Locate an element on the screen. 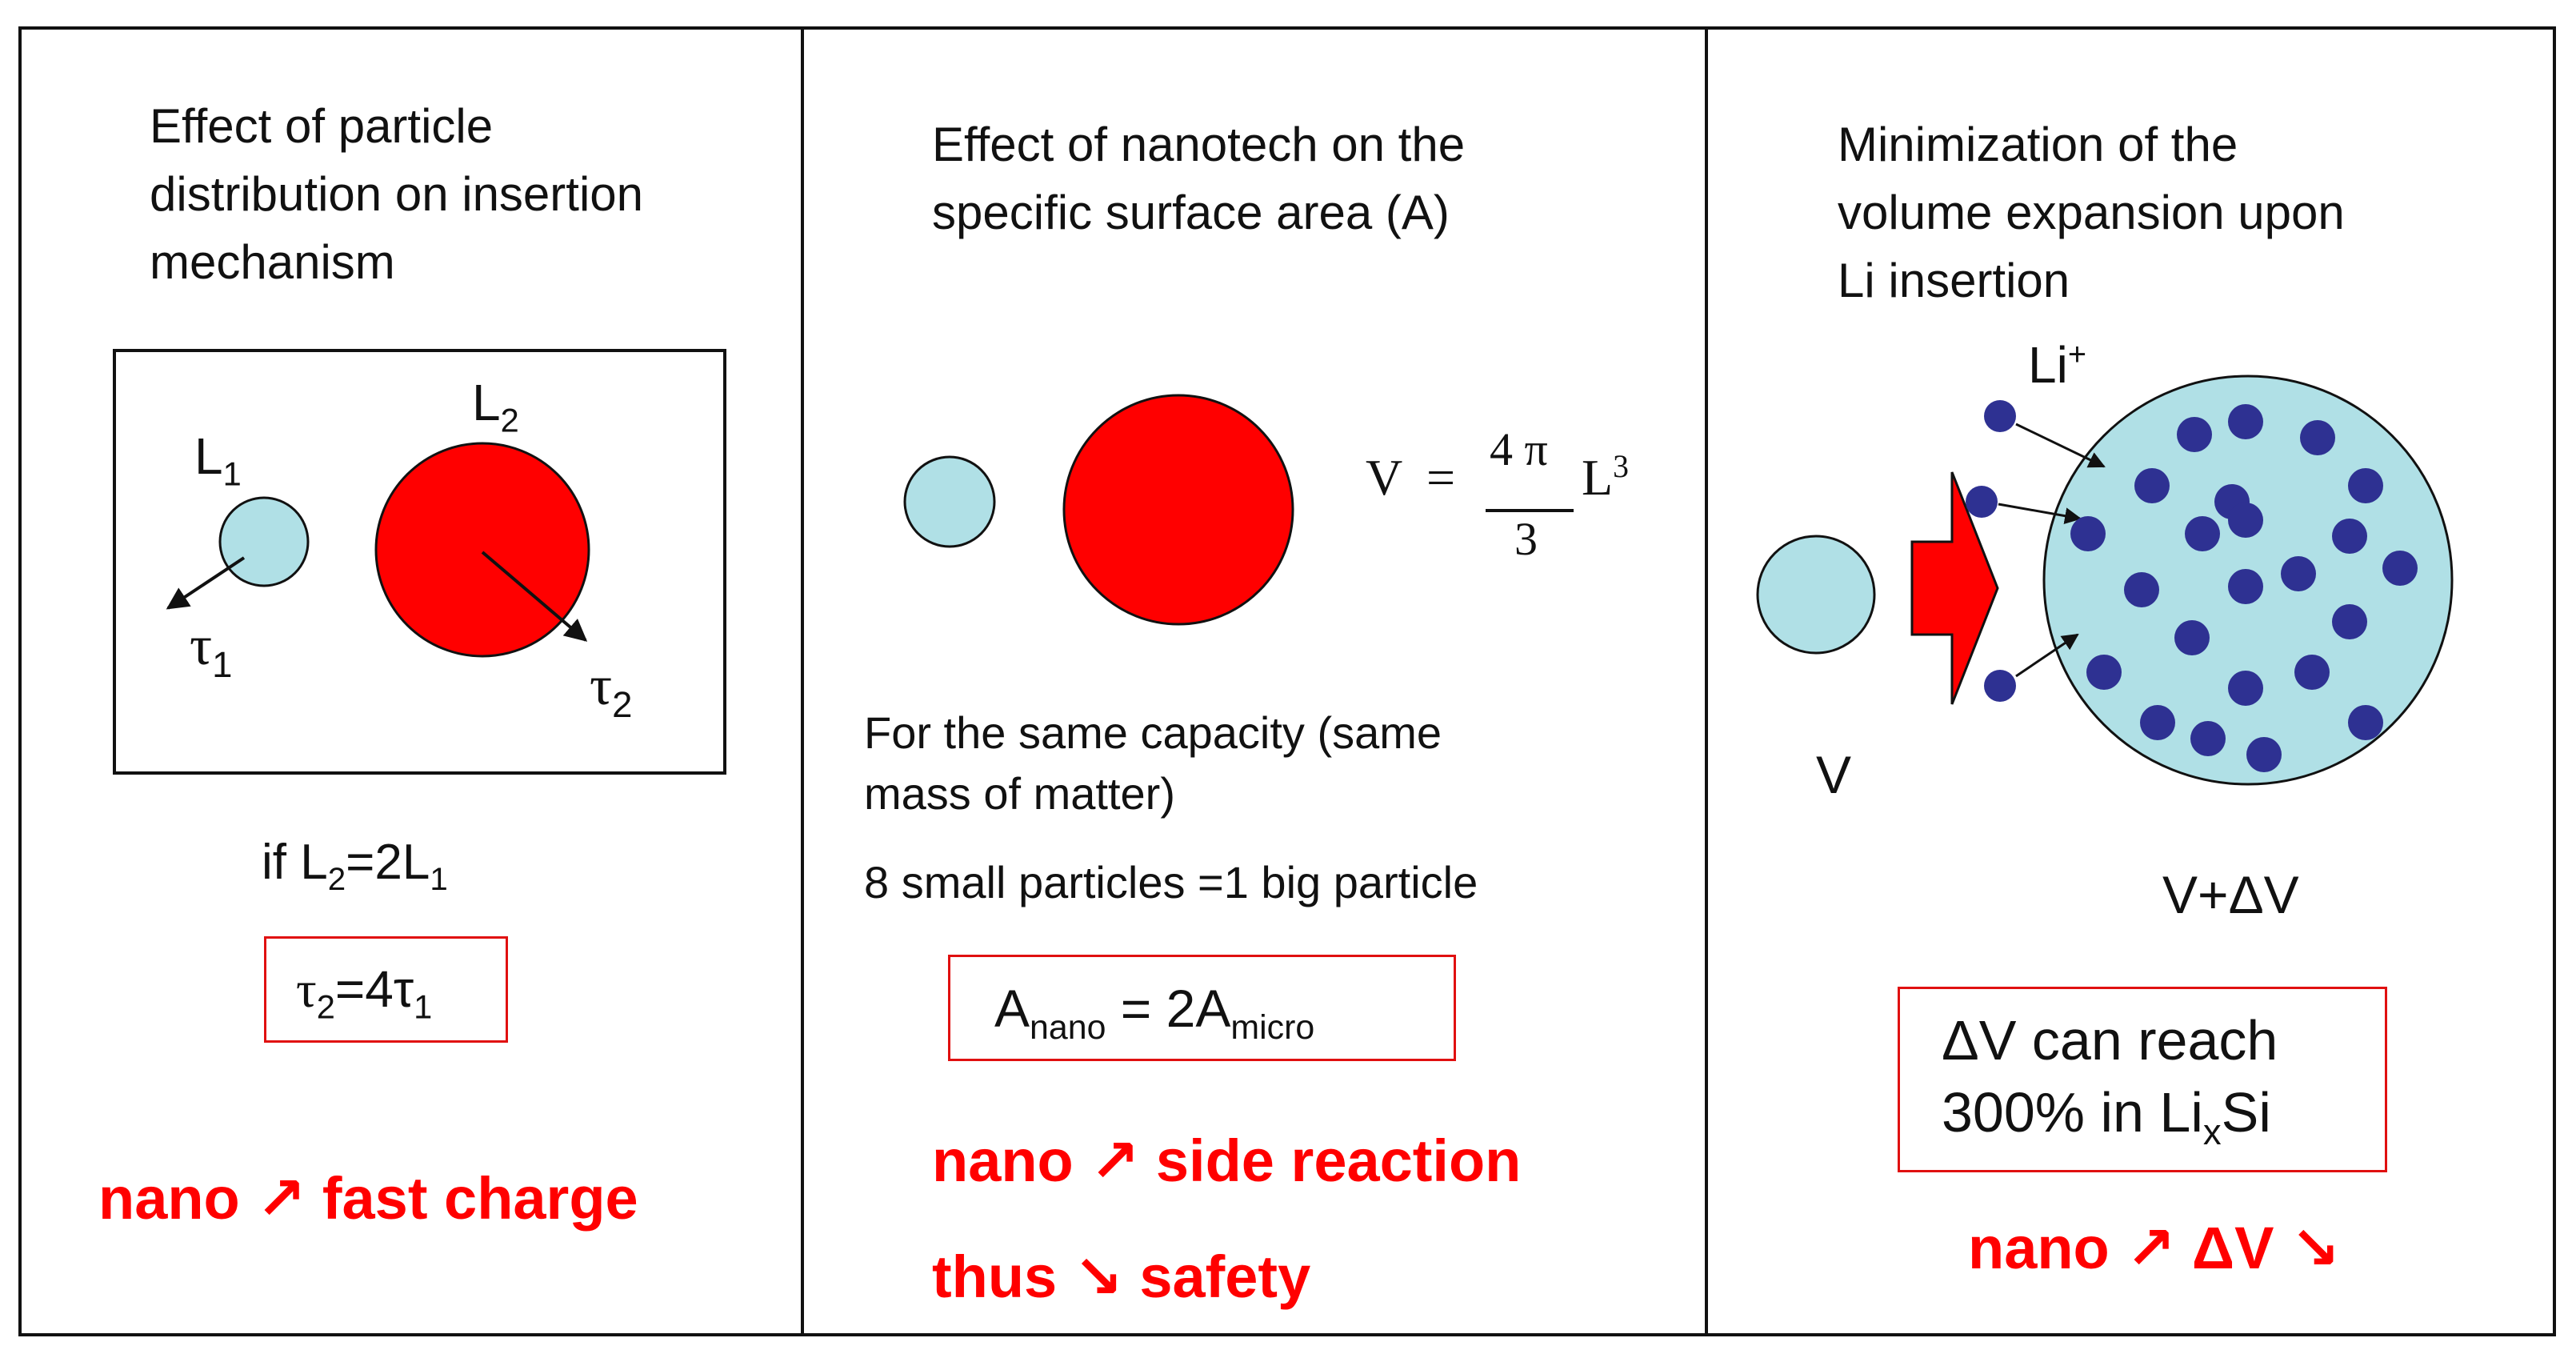  result-box is located at coordinates (386, 989).